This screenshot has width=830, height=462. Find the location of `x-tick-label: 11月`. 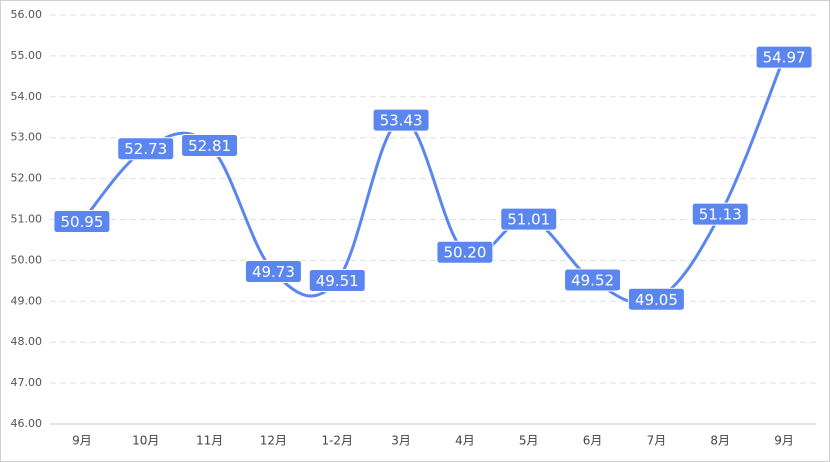

x-tick-label: 11月 is located at coordinates (209, 441).